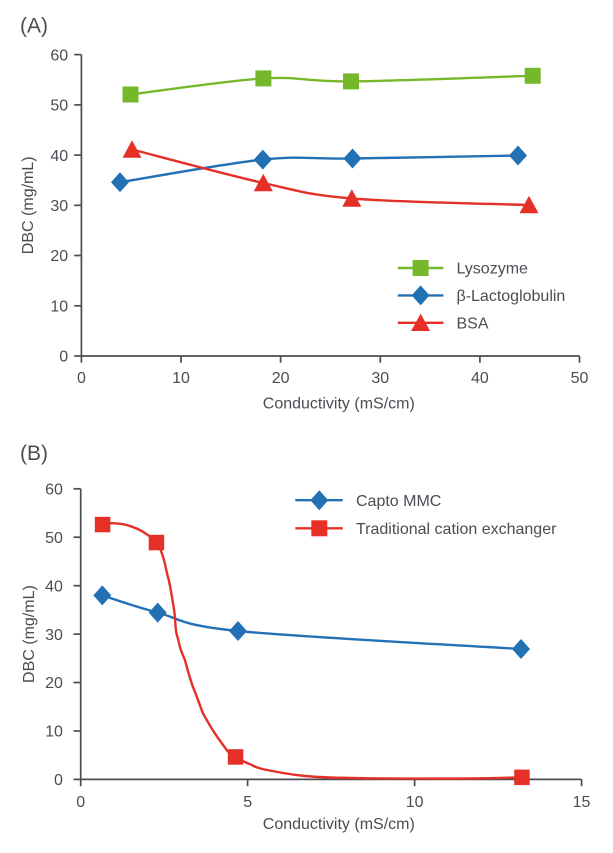  What do you see at coordinates (398, 501) in the screenshot?
I see `svg-text: Capto MMC` at bounding box center [398, 501].